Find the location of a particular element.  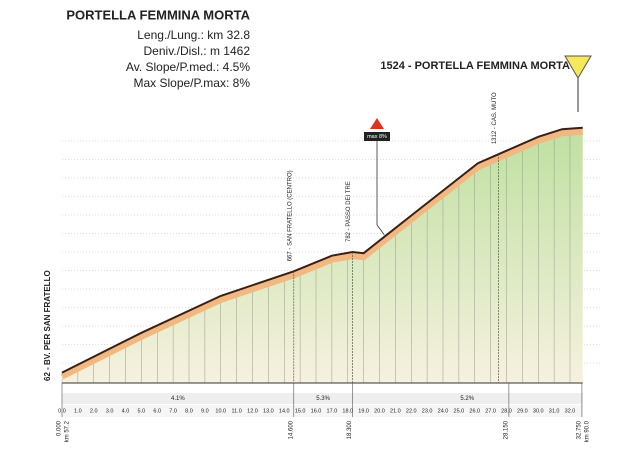

stat: Av. Slope/P.med.: 4.5% is located at coordinates (188, 67).